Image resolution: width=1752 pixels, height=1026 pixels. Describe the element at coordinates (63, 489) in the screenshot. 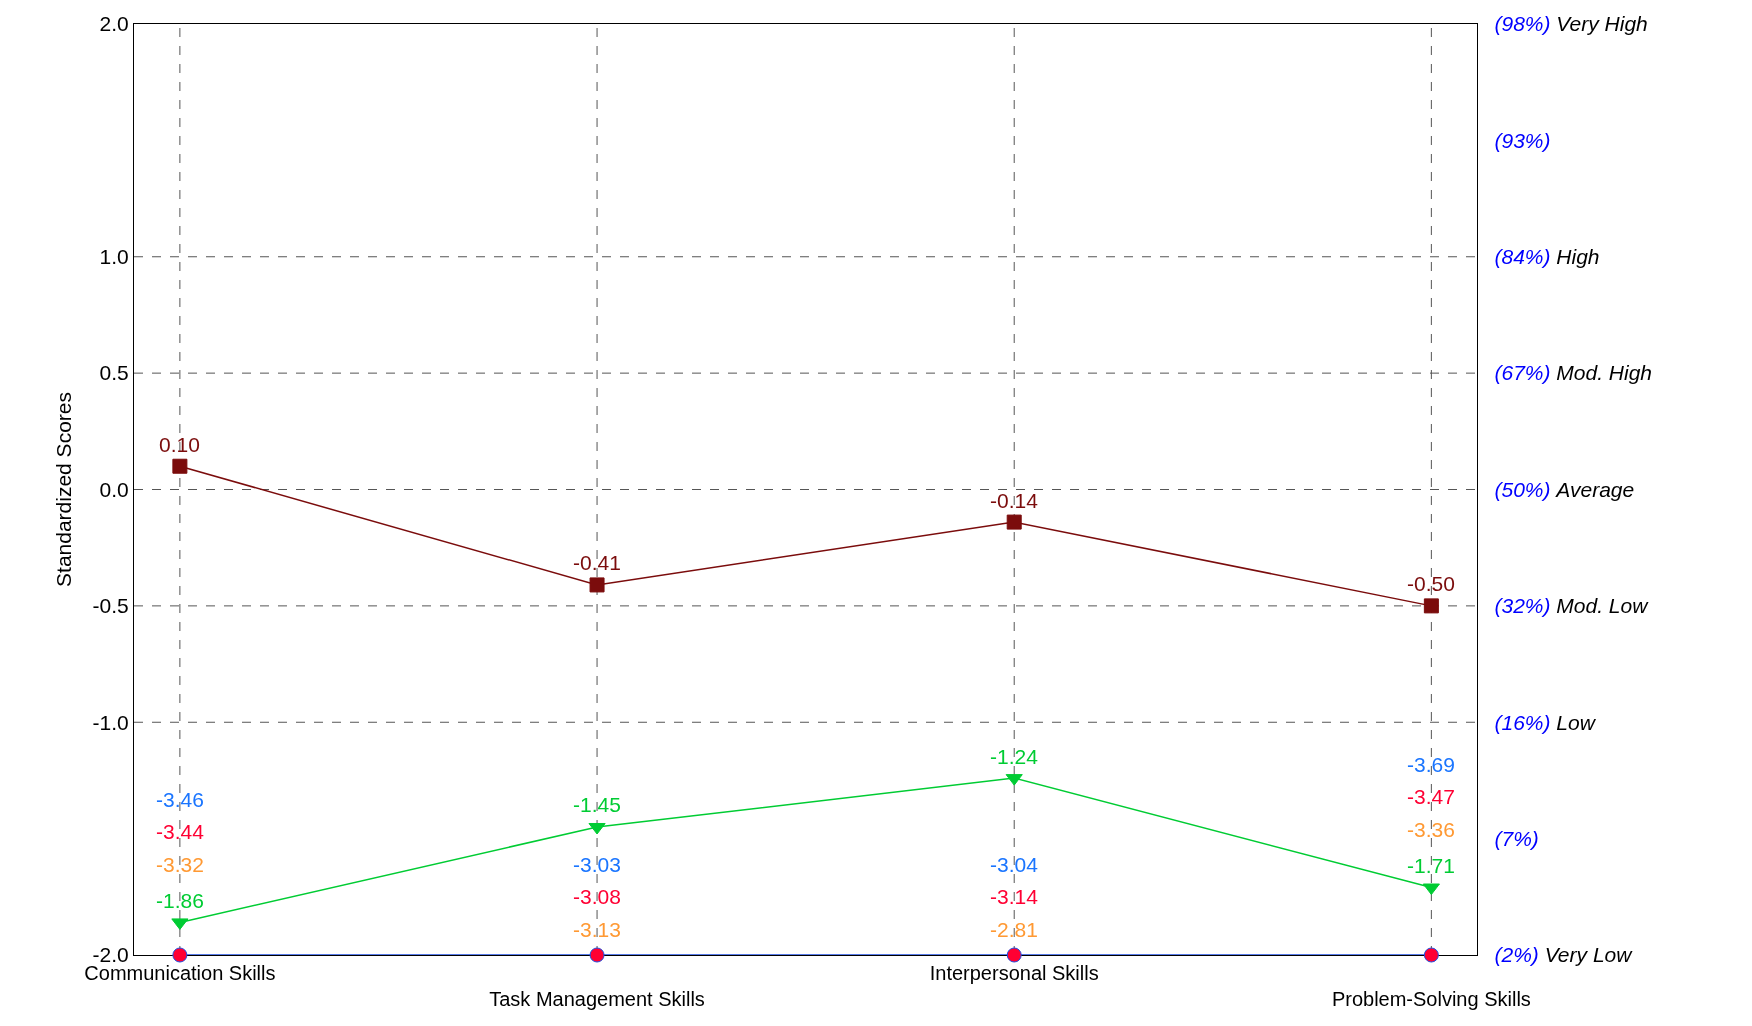

I see `y-axis-title: Standardized Scores` at that location.